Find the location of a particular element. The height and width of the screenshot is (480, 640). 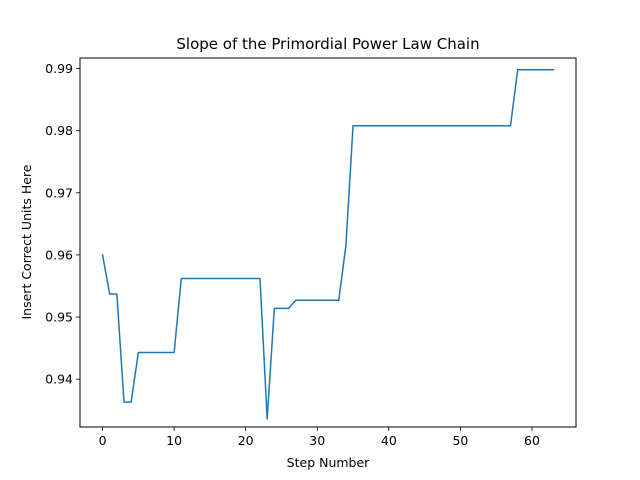

y-tick-label: 0.99 is located at coordinates (59, 68).